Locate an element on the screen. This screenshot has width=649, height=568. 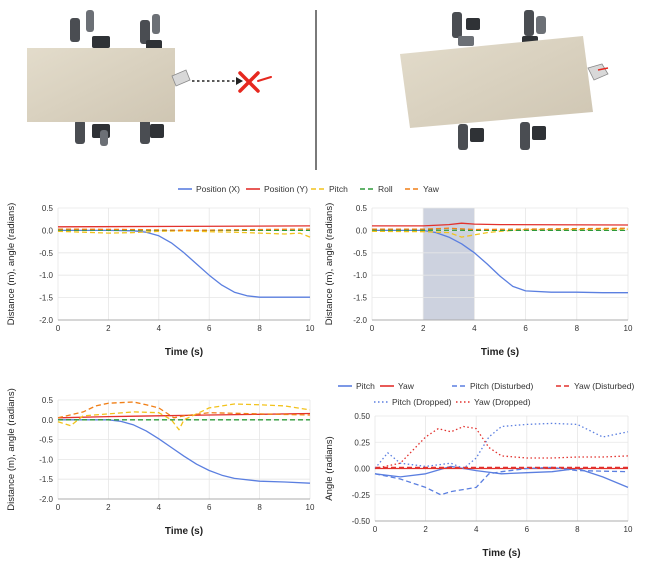
legend-label: Roll is located at coordinates (385, 189).